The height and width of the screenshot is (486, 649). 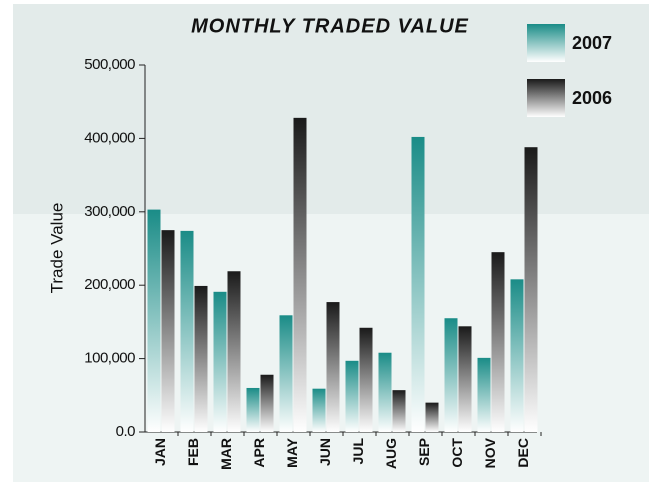 What do you see at coordinates (592, 43) in the screenshot?
I see `legend-label: 2007` at bounding box center [592, 43].